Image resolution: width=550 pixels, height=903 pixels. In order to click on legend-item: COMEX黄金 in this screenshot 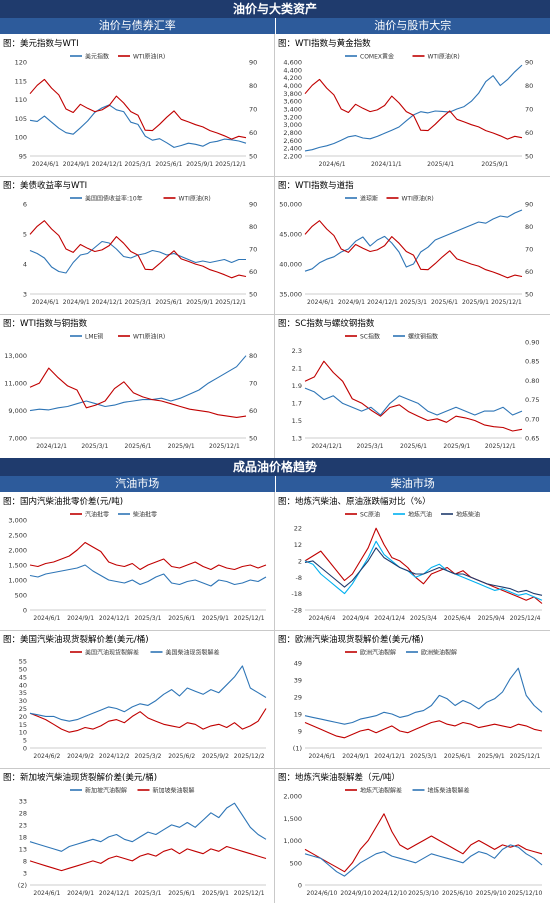, I will do `click(369, 57)`.